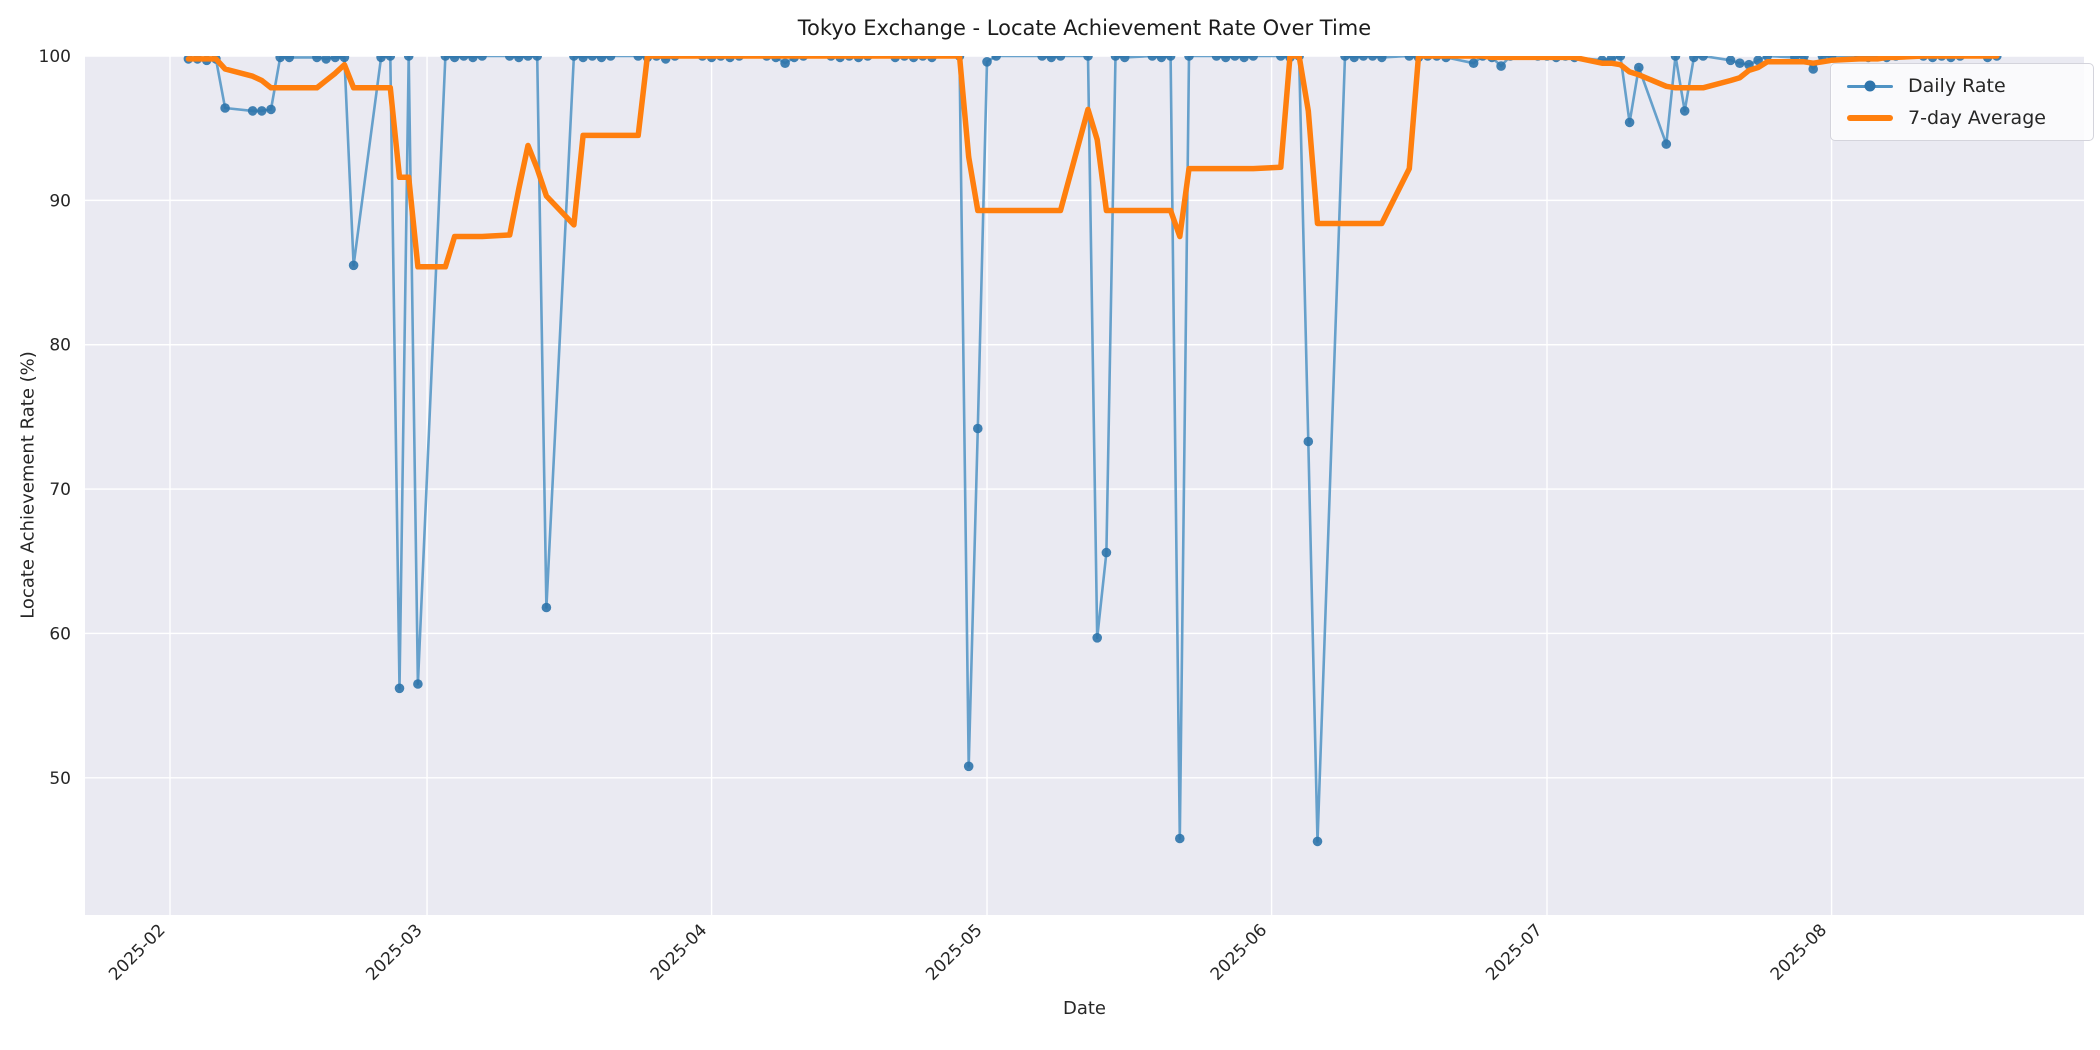 This screenshot has width=2100, height=1050. What do you see at coordinates (1870, 118) in the screenshot?
I see `avg-line-swatch-icon` at bounding box center [1870, 118].